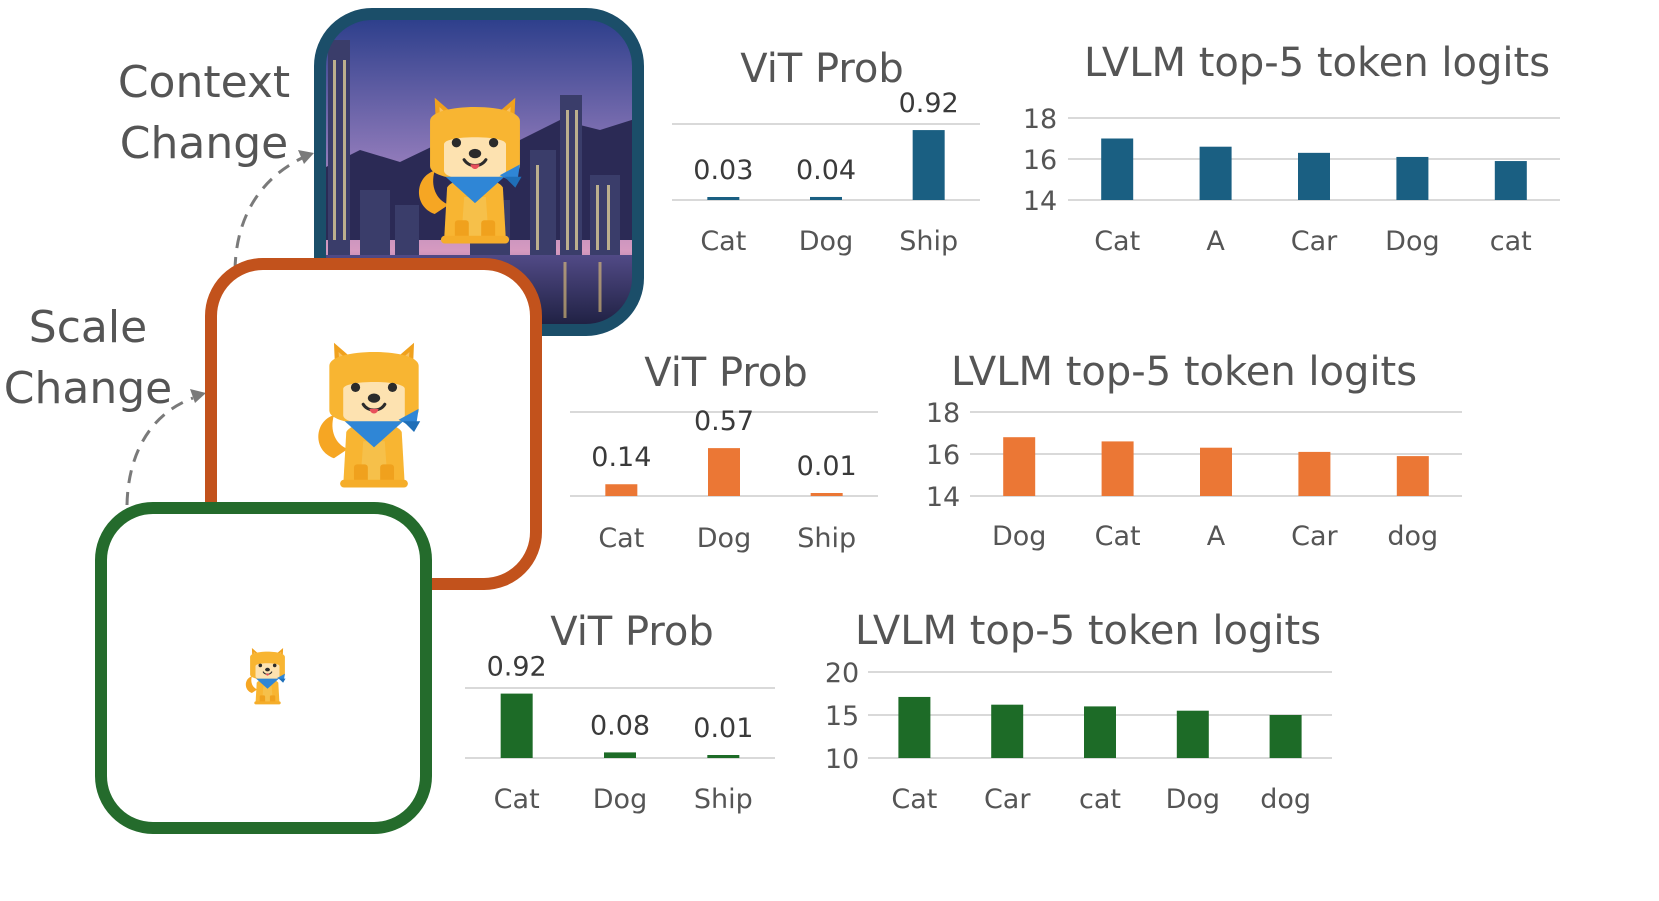 This screenshot has width=1659, height=901. Describe the element at coordinates (1193, 799) in the screenshot. I see `chart-original-lvlm-xtick-label: Dog` at that location.